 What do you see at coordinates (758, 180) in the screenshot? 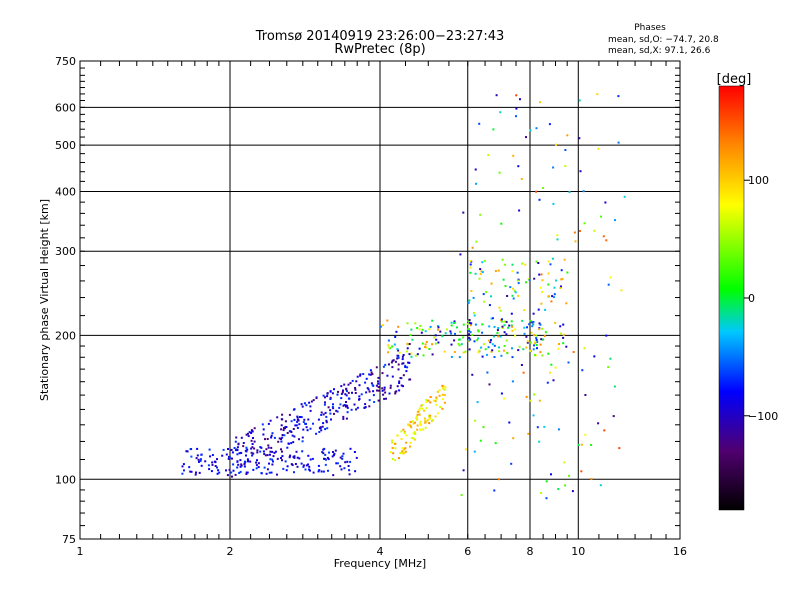
I see `colorbar-tick-label: 100` at bounding box center [758, 180].